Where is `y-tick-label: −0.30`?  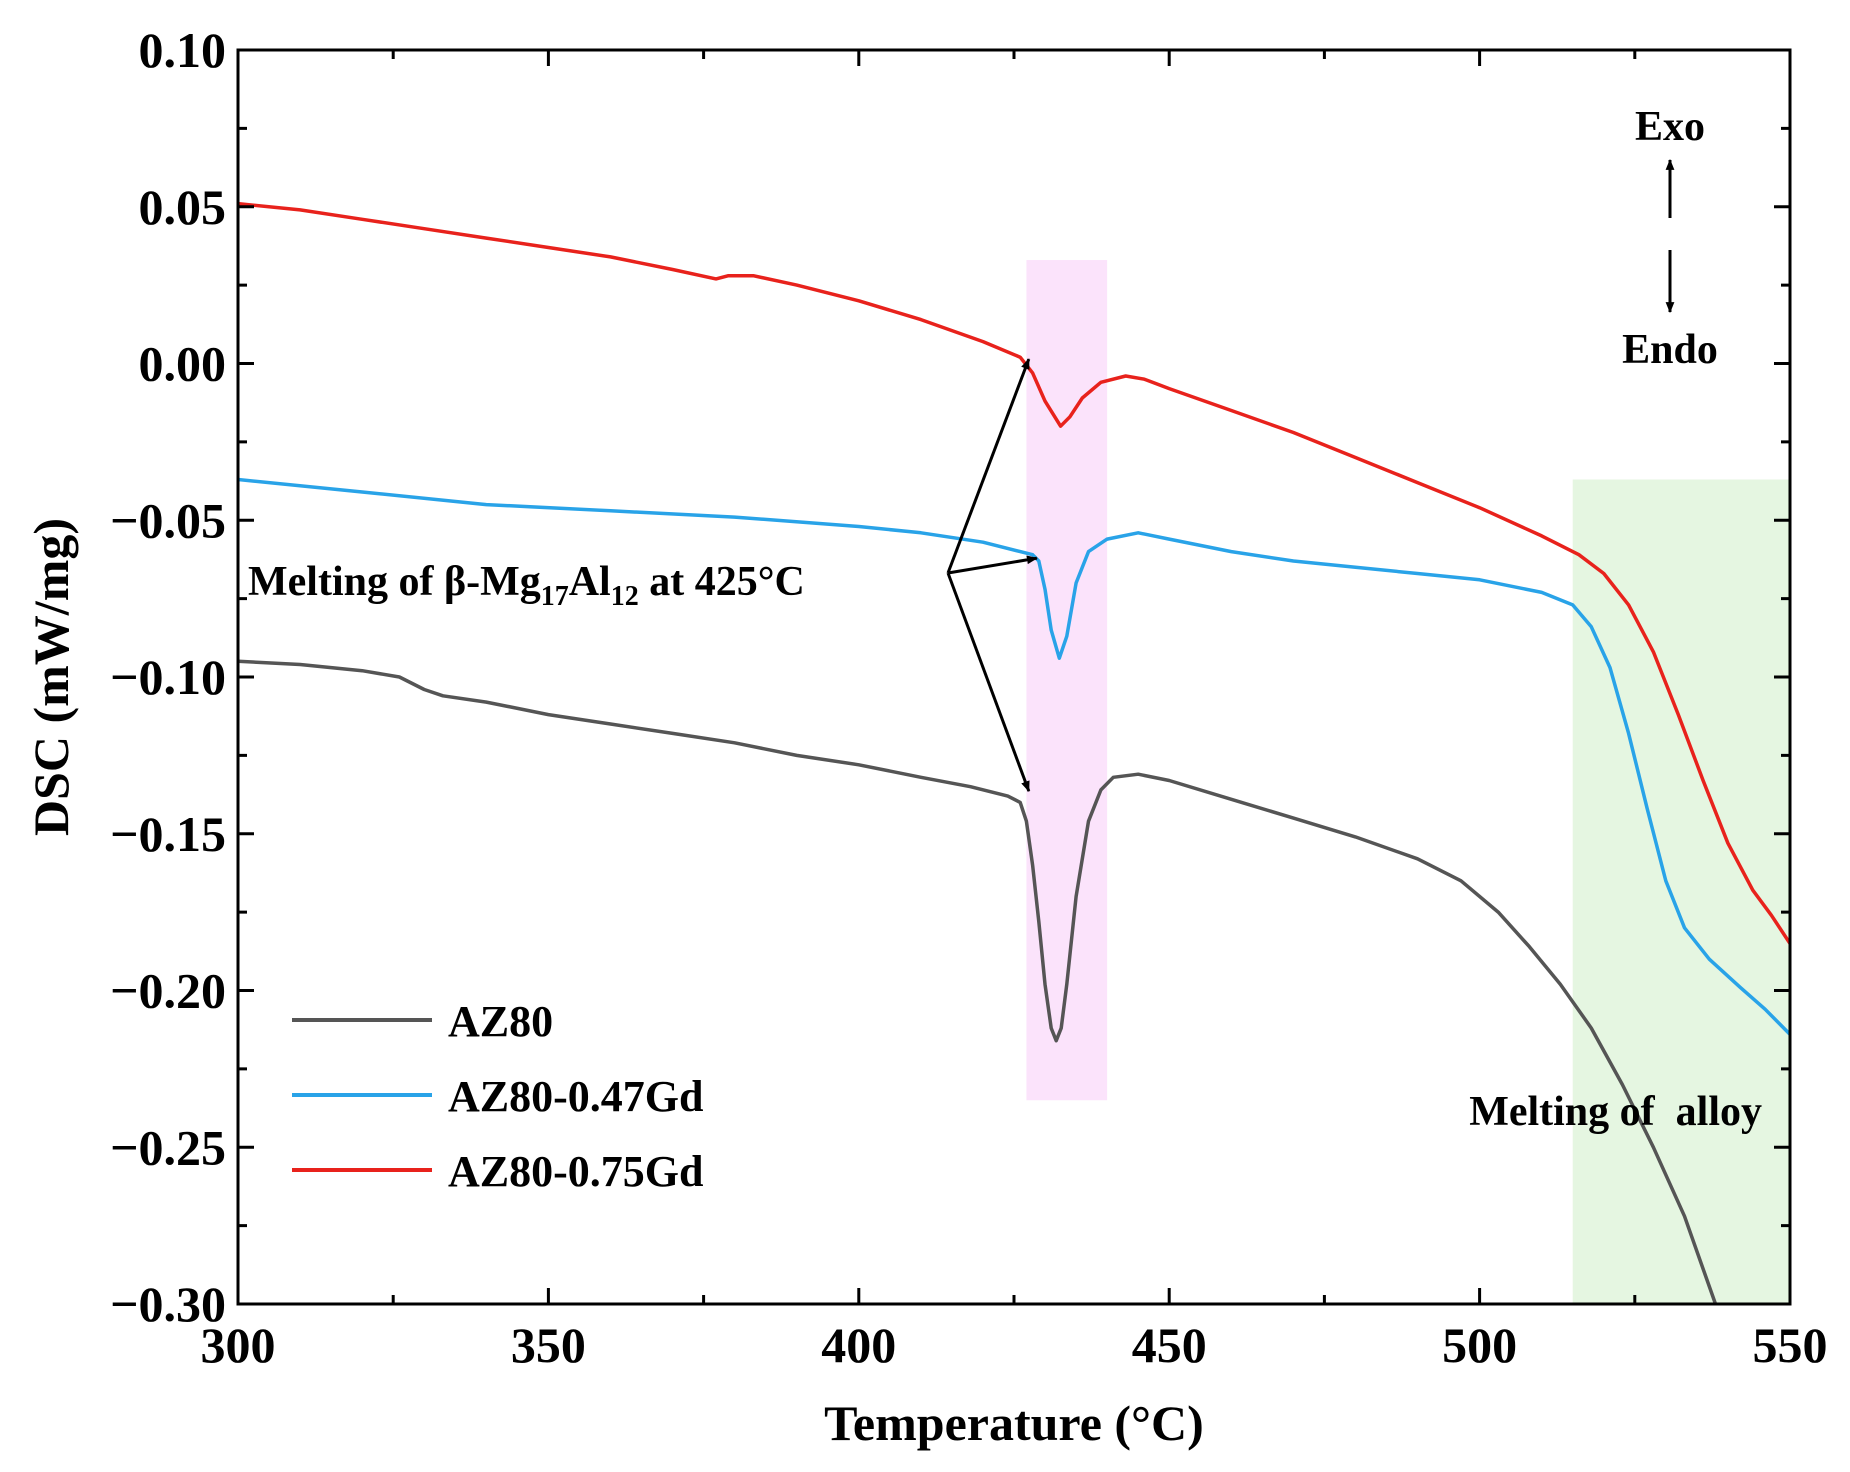
y-tick-label: −0.30 is located at coordinates (168, 1304).